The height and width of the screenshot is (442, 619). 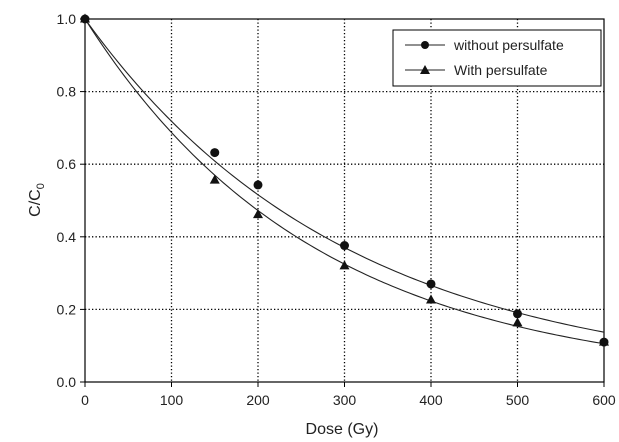 What do you see at coordinates (41, 186) in the screenshot?
I see `y-axis-label-subscript: 0` at bounding box center [41, 186].